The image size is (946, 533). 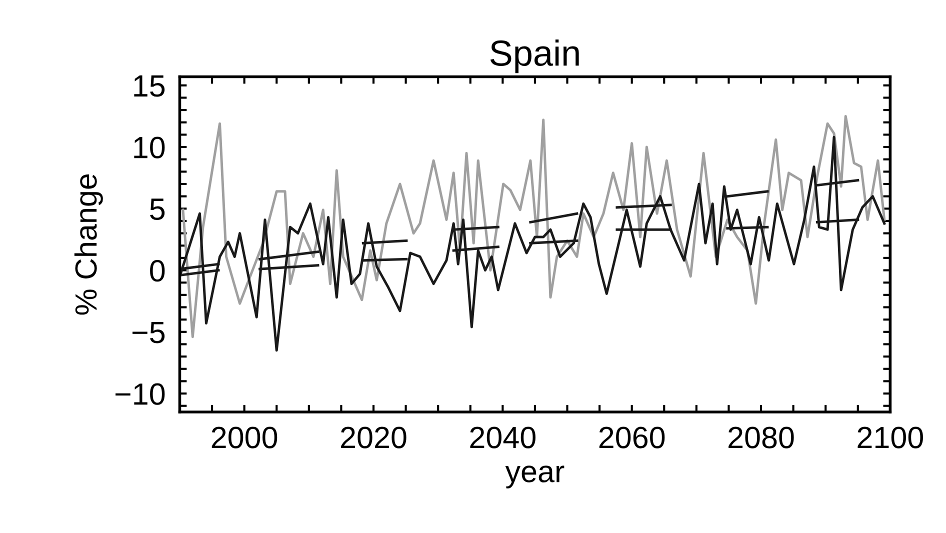 I want to click on y-tick-label: 5, so click(x=157, y=209).